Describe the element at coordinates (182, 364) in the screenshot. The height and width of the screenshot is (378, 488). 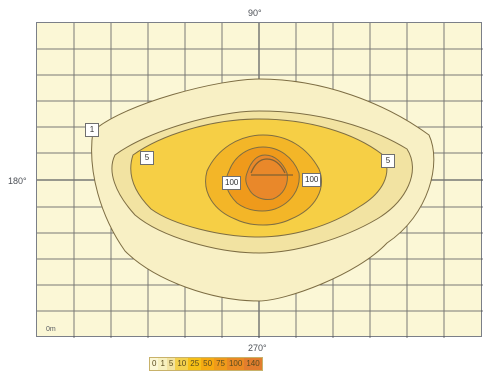
I see `legend-item-10: 10` at that location.